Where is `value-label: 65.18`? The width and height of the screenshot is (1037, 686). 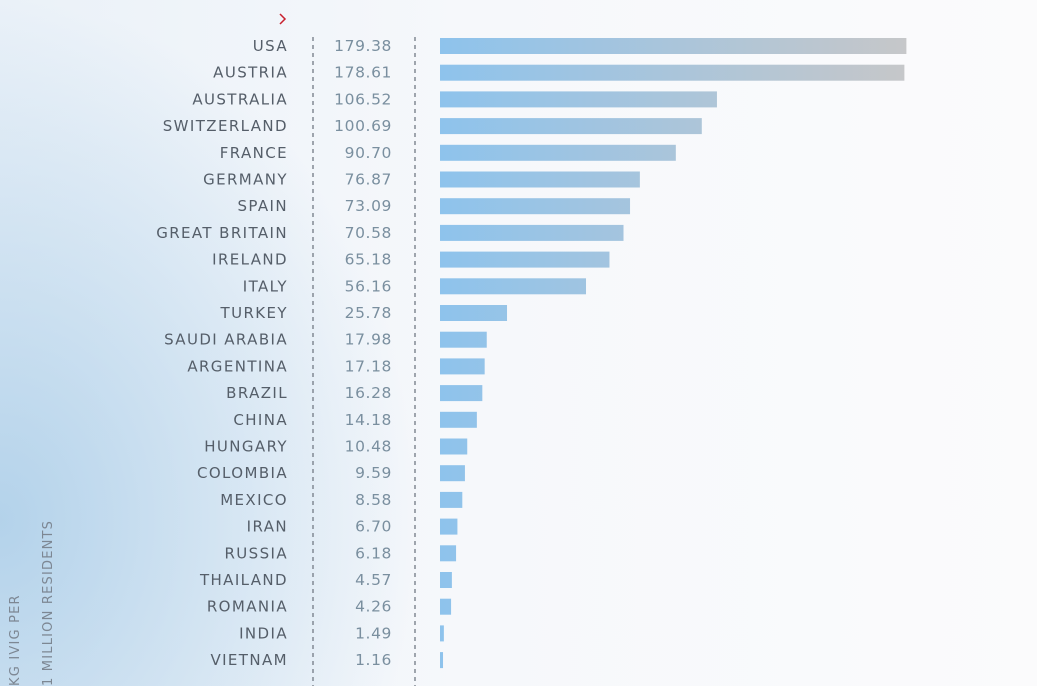 value-label: 65.18 is located at coordinates (368, 260).